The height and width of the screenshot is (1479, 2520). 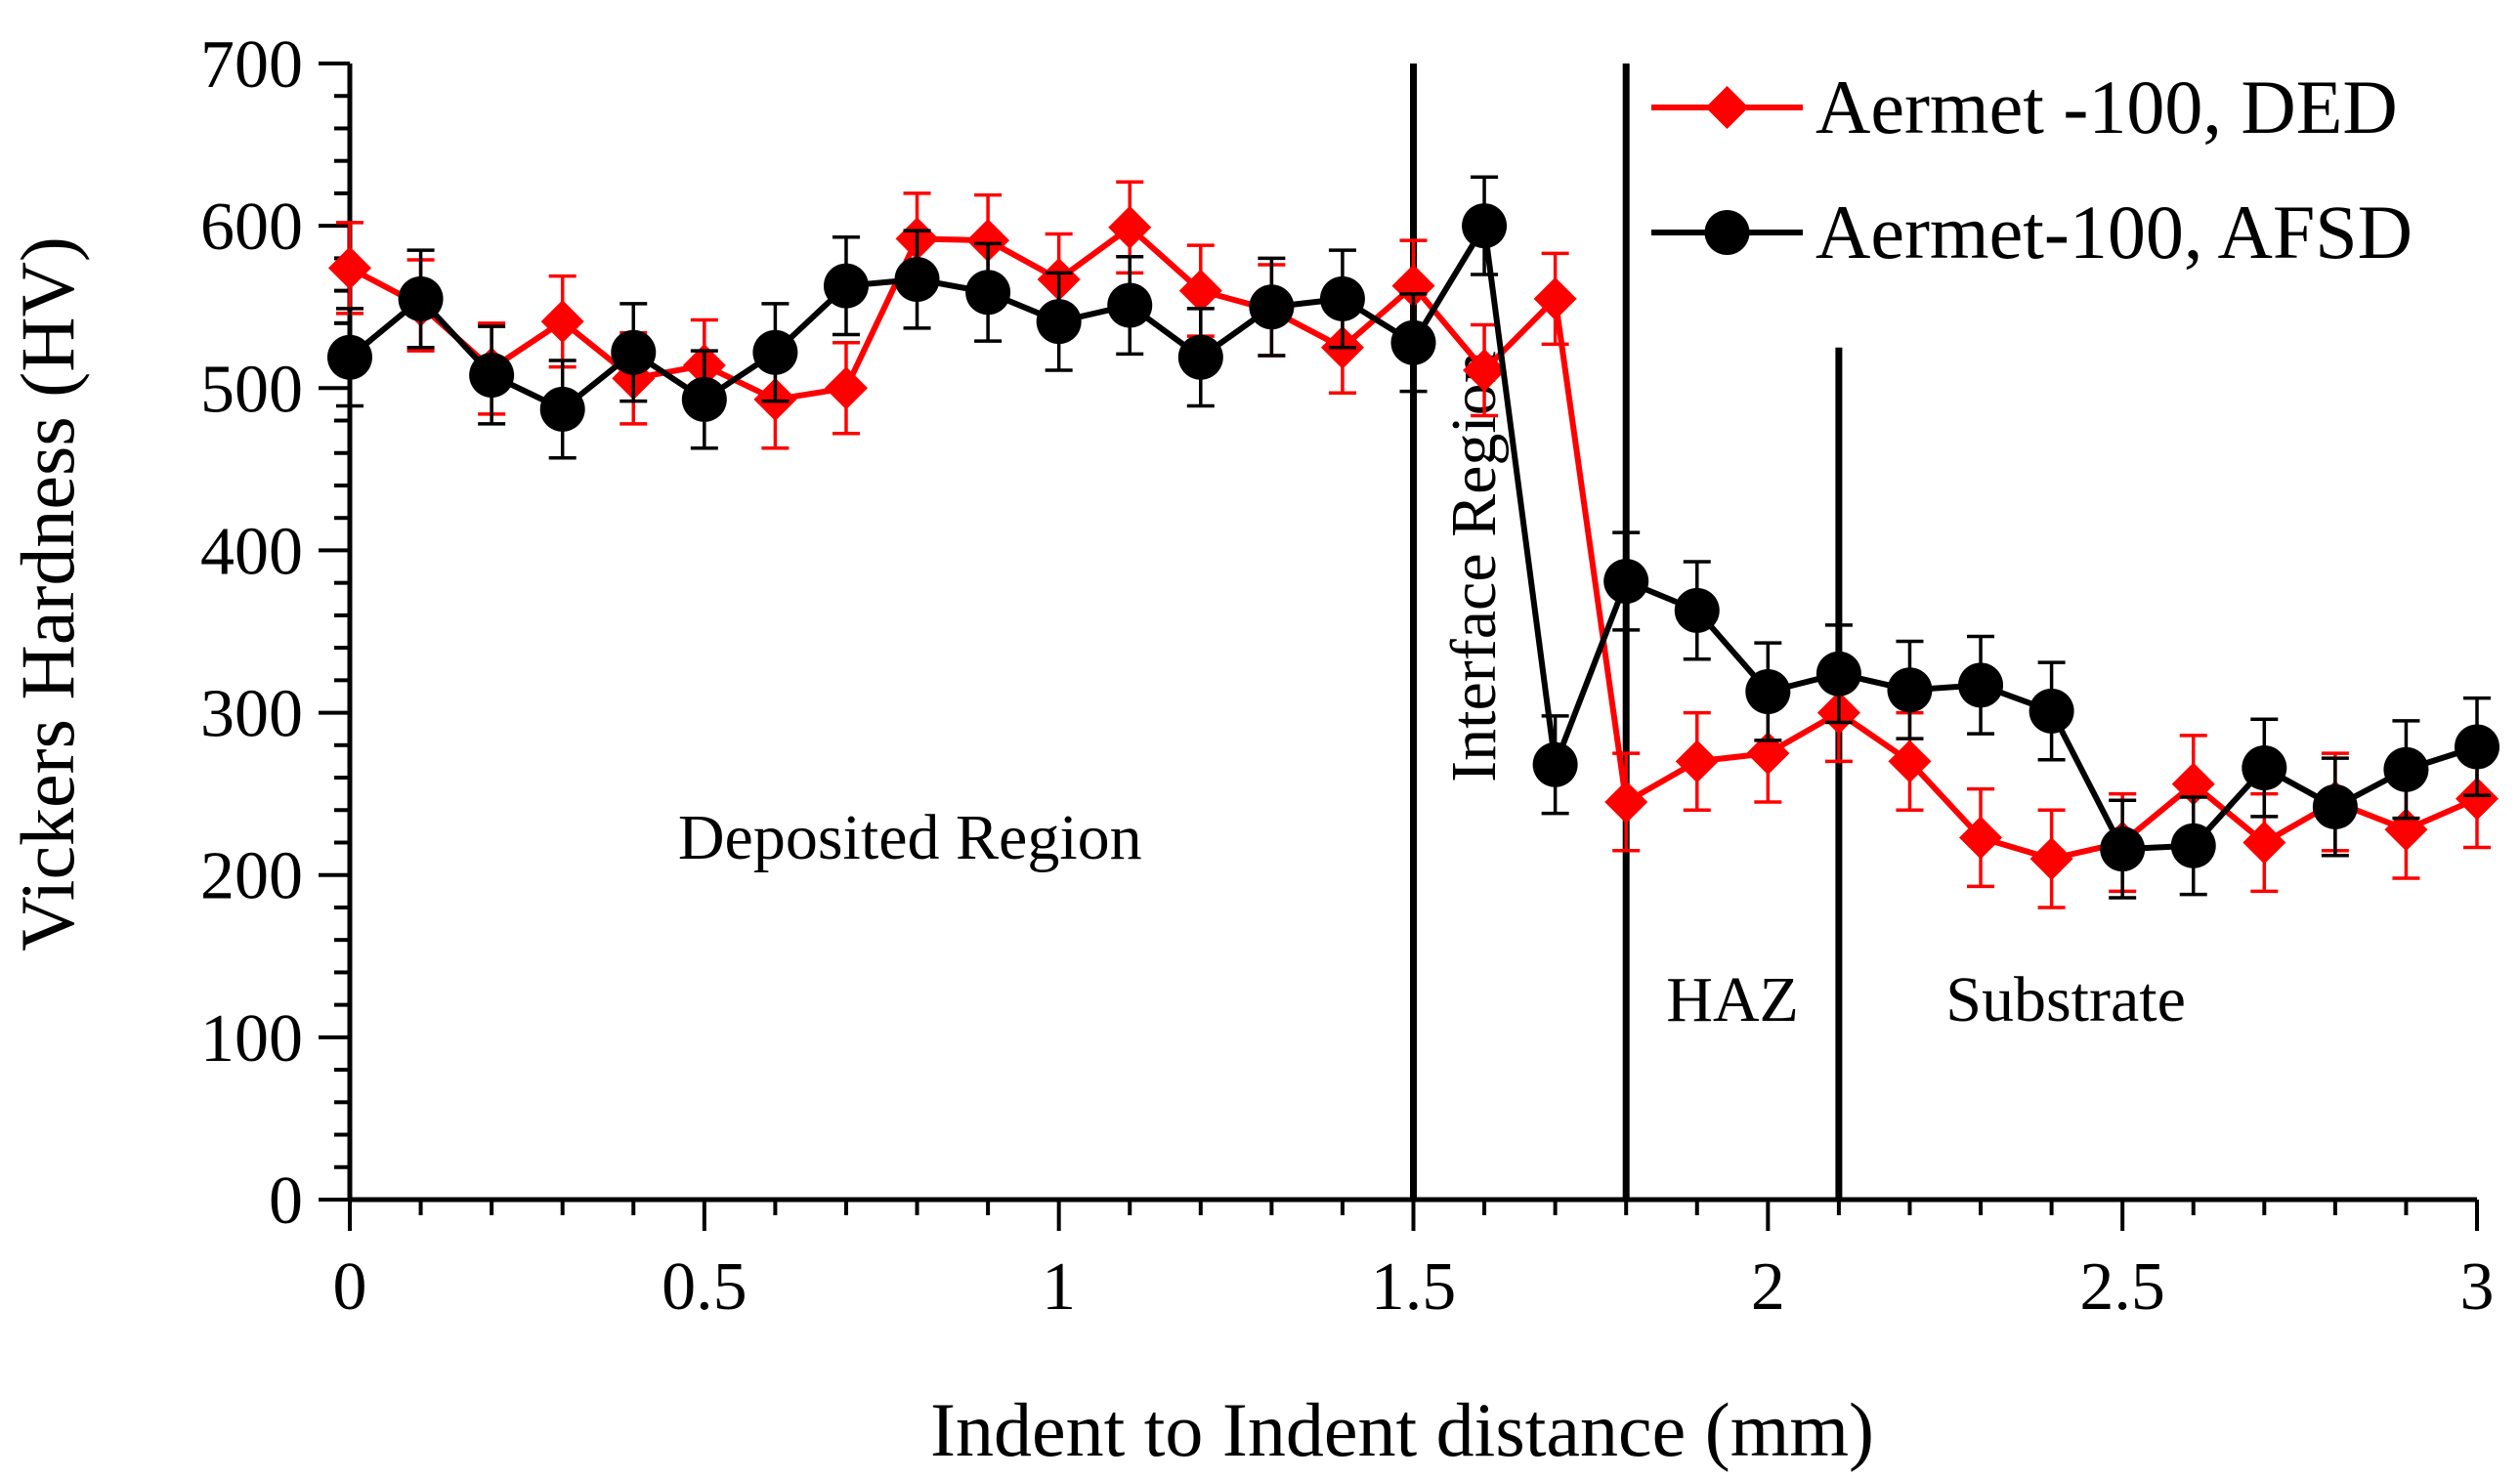 What do you see at coordinates (251, 715) in the screenshot?
I see `y-tick-label: 300` at bounding box center [251, 715].